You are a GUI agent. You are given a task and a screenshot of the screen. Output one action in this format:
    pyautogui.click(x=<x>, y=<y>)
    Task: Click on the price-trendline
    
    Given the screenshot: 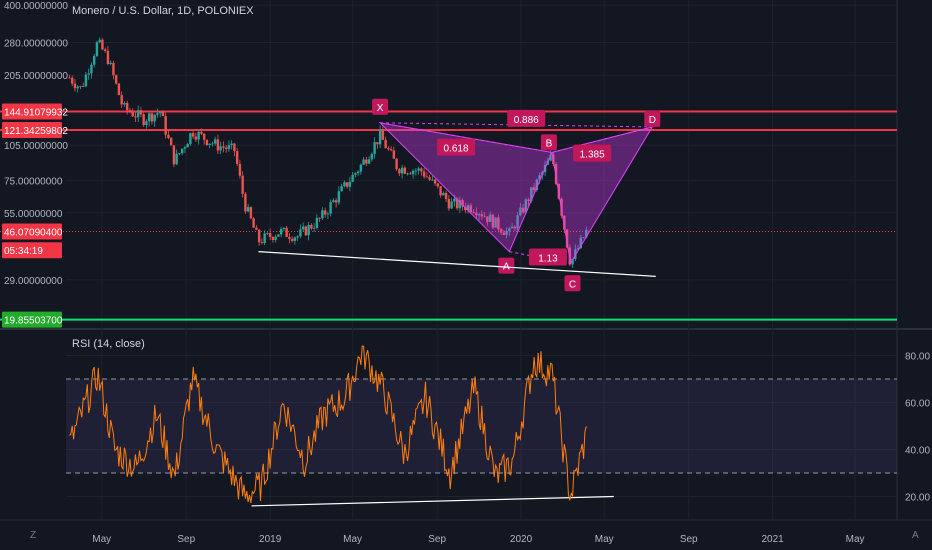 What is the action you would take?
    pyautogui.click(x=457, y=264)
    